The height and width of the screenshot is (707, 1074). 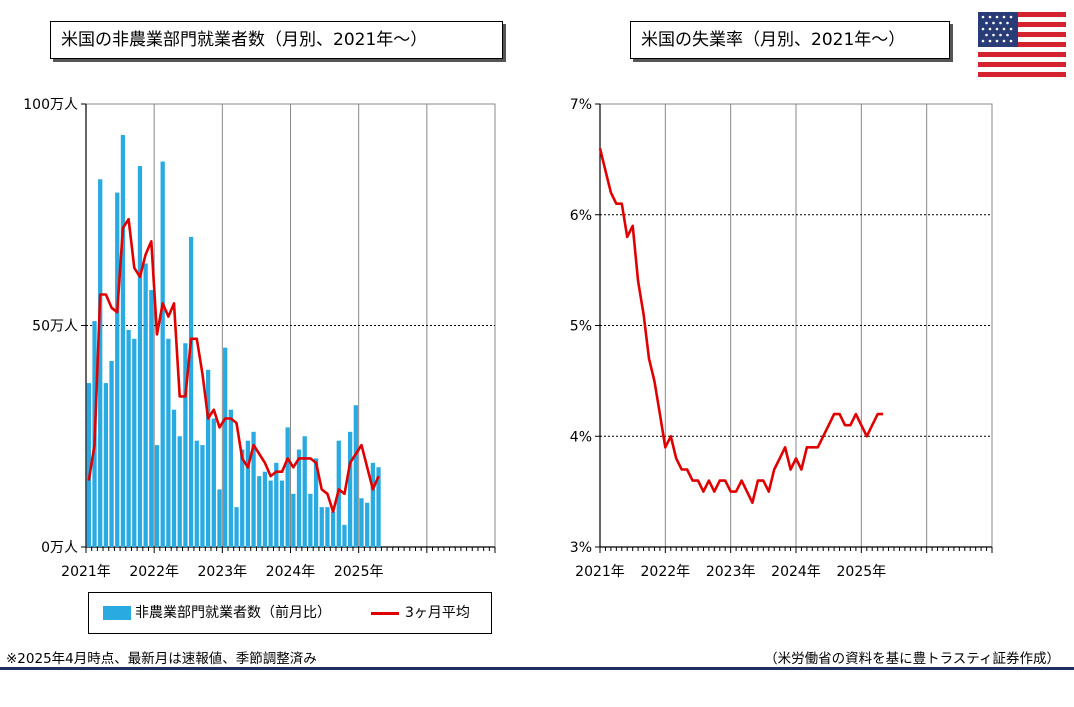 I want to click on right-chart-y-tick-label: 7%, so click(x=581, y=105).